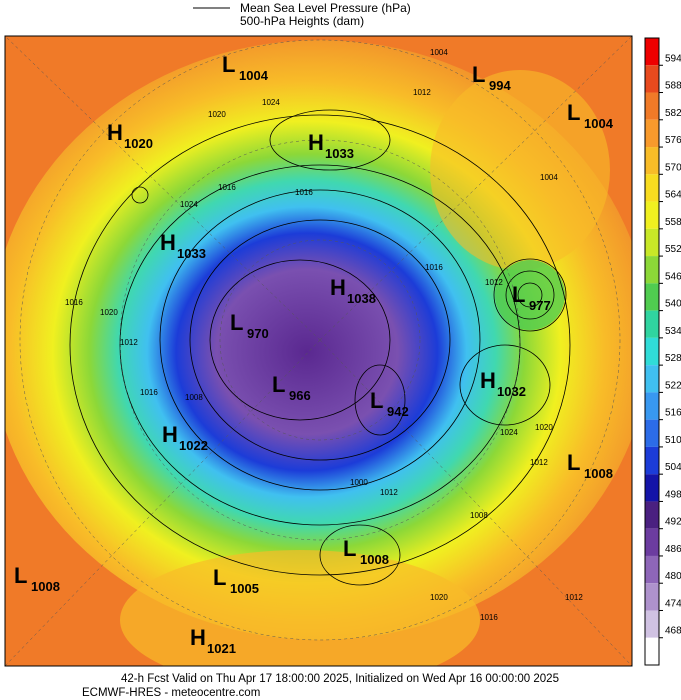 This screenshot has height=700, width=681. What do you see at coordinates (300, 395) in the screenshot?
I see `center-value: 966` at bounding box center [300, 395].